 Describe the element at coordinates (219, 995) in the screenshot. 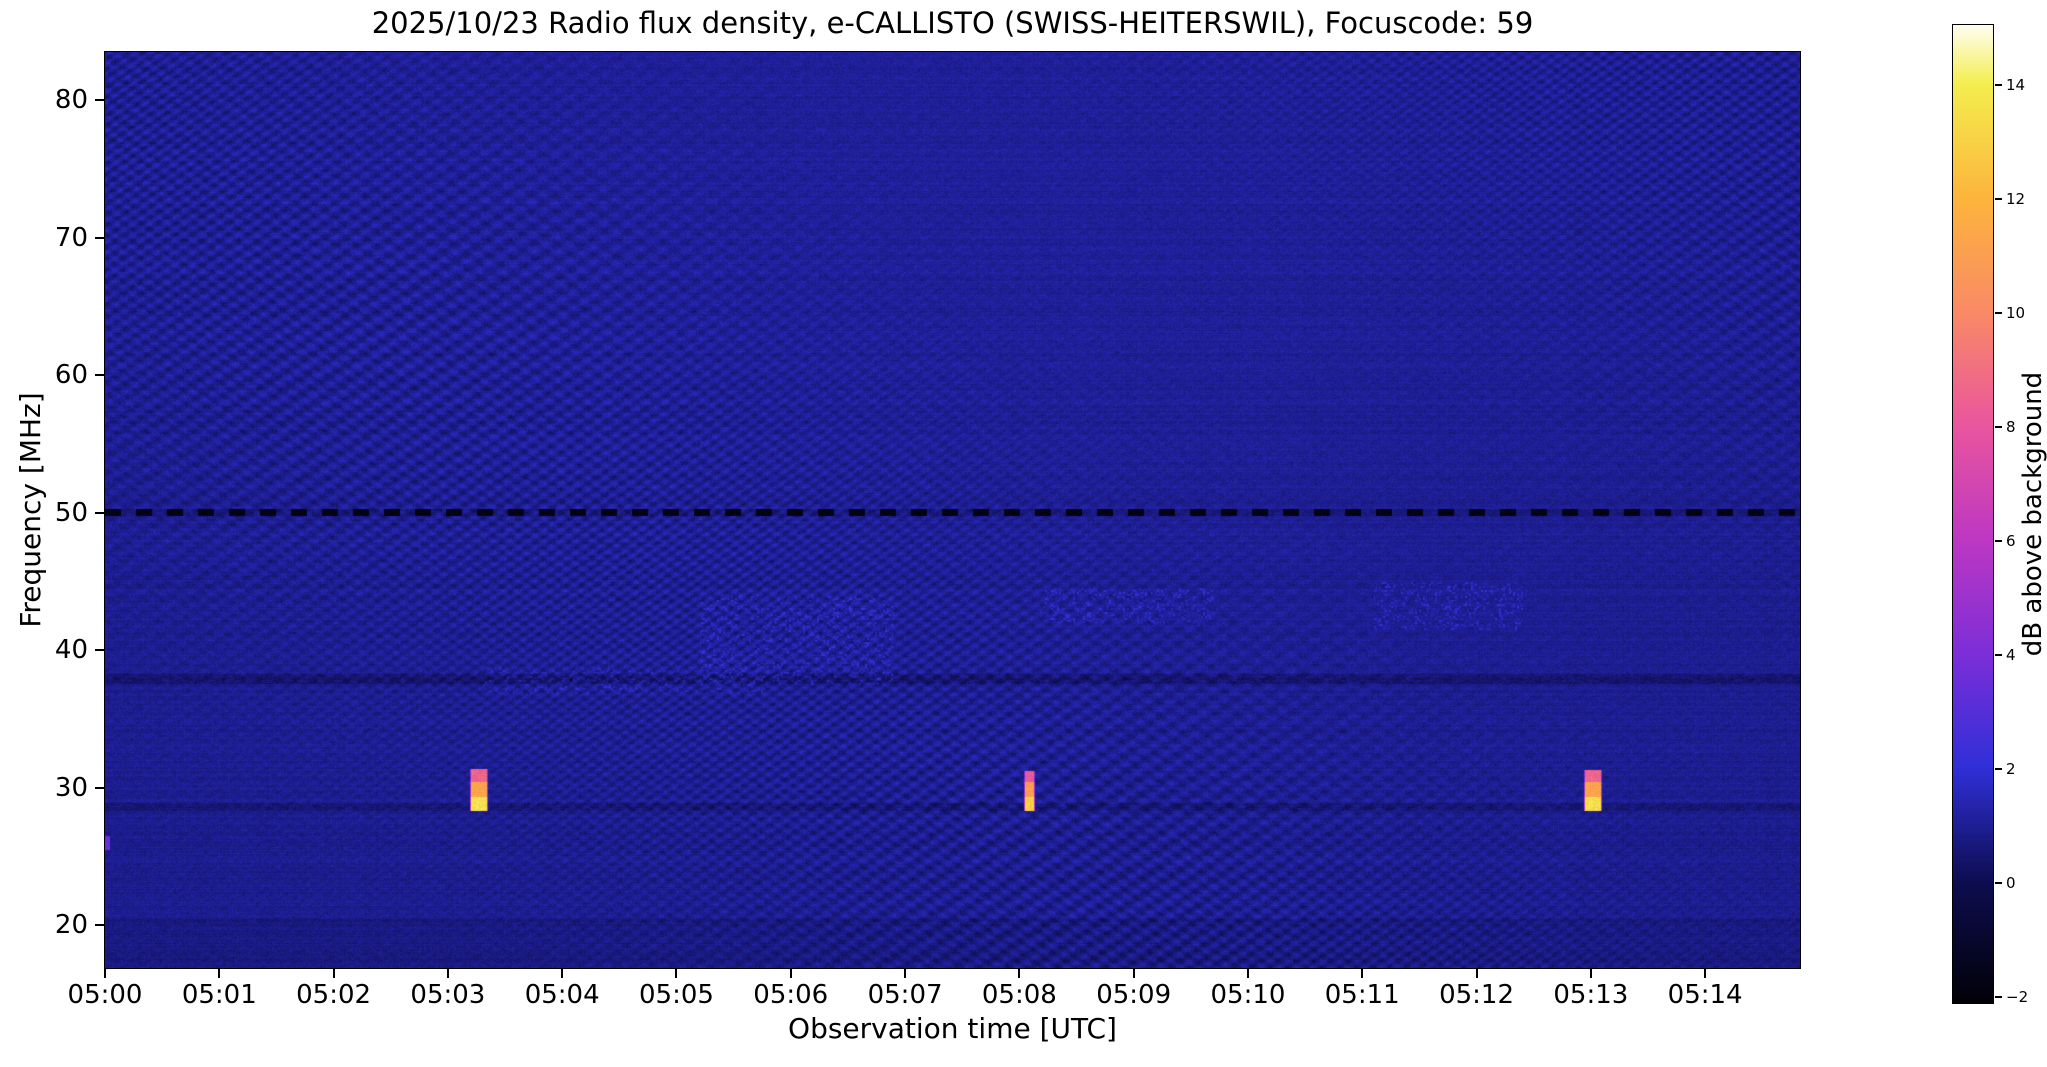

I see `x-tick-label: 05:01` at that location.